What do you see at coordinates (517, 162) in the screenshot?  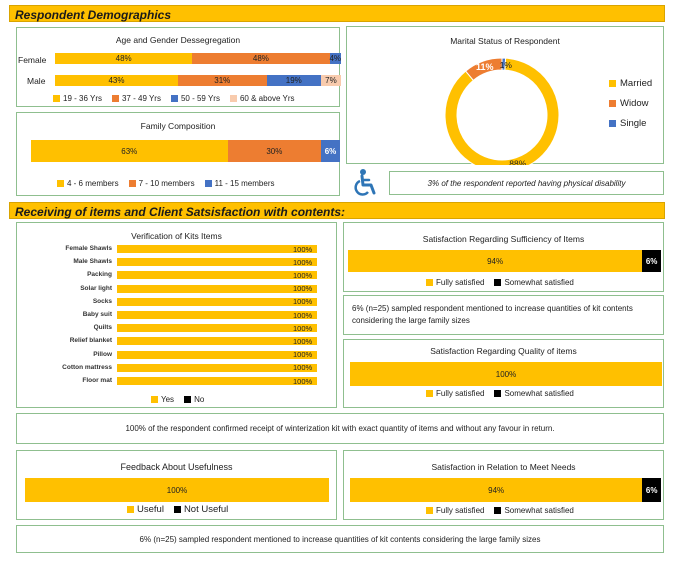 I see `donut-label-married: 88%` at bounding box center [517, 162].